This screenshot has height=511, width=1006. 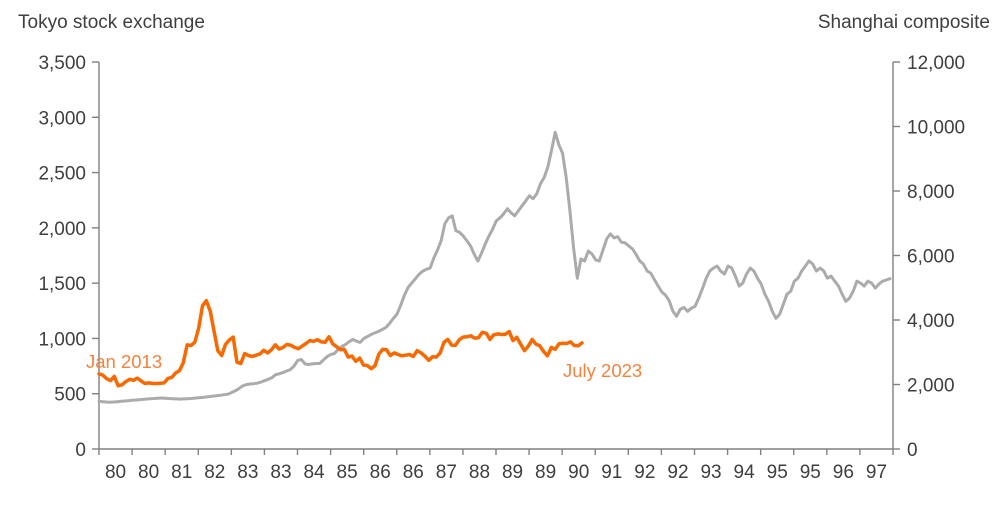 I want to click on right-tick-label: 12,000, so click(x=936, y=63).